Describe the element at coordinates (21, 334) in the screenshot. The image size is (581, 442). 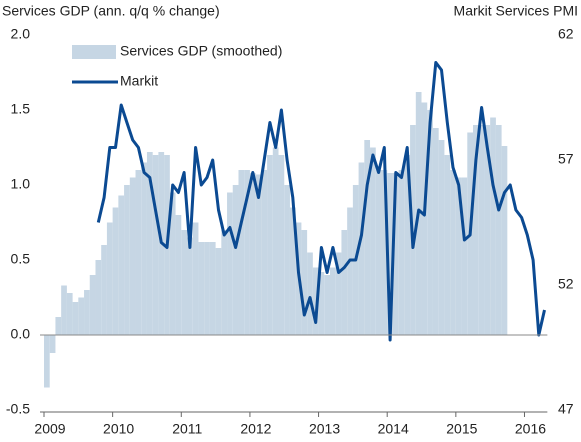
I see `y-tick-label: 0.0` at that location.